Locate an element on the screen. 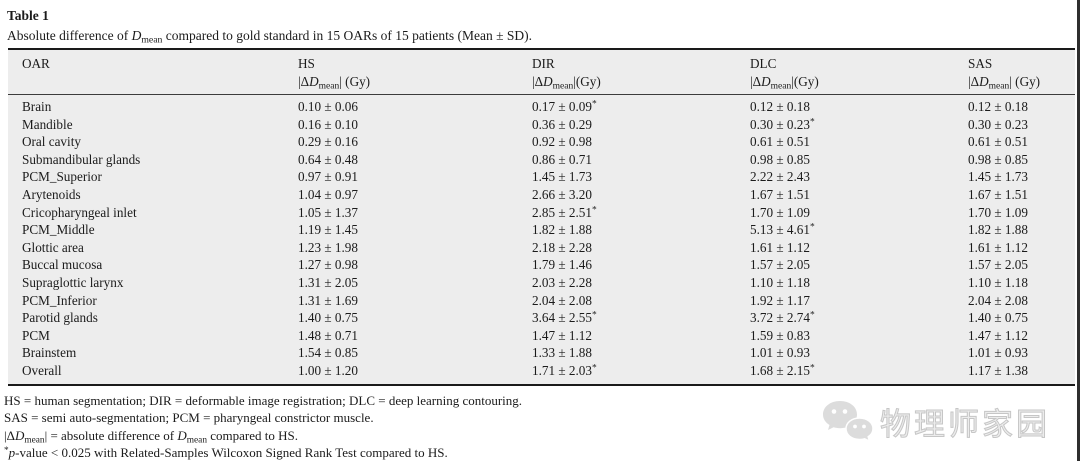 This screenshot has height=462, width=1080. col-header-oar: OAR is located at coordinates (153, 72).